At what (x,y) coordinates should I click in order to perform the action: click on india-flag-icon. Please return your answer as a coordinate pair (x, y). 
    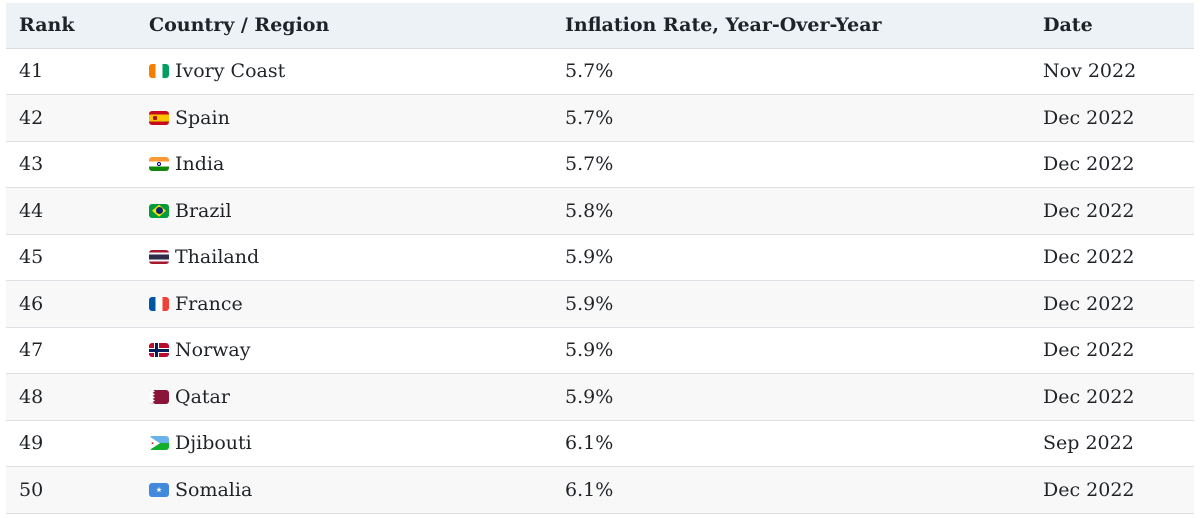
    Looking at the image, I should click on (159, 164).